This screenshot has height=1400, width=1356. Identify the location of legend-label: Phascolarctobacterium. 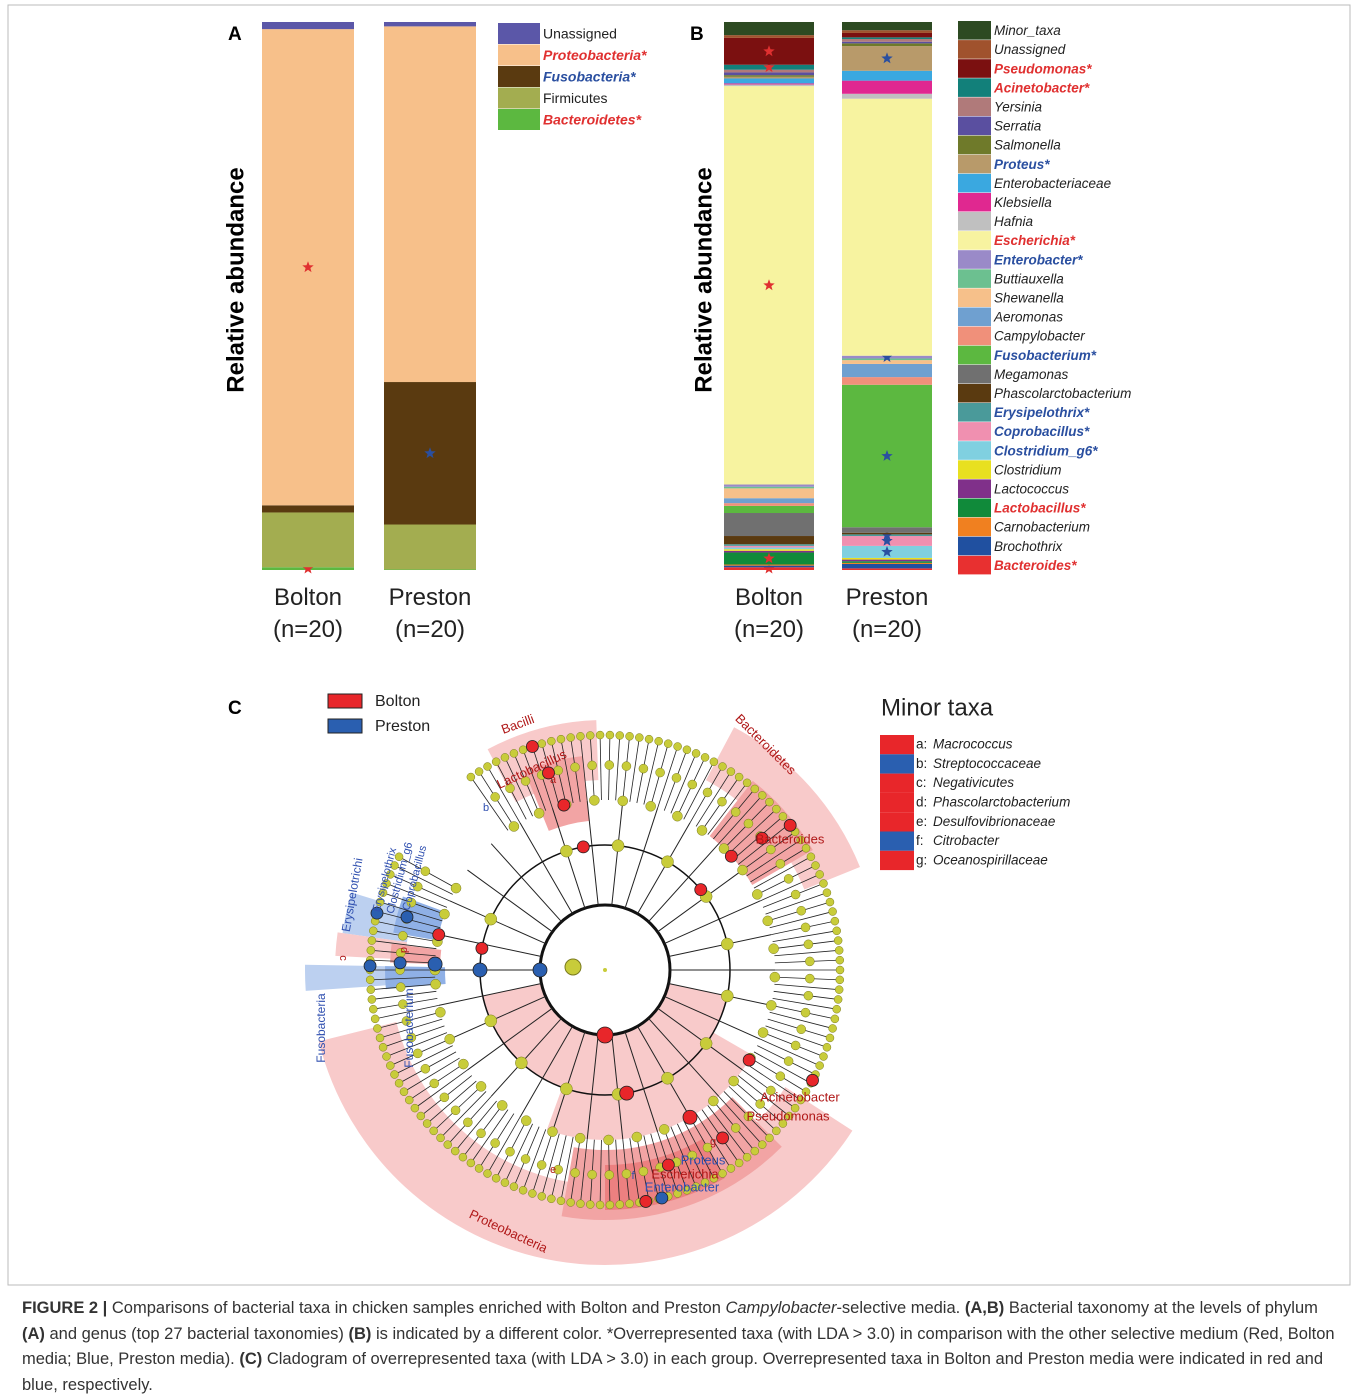
(1062, 393).